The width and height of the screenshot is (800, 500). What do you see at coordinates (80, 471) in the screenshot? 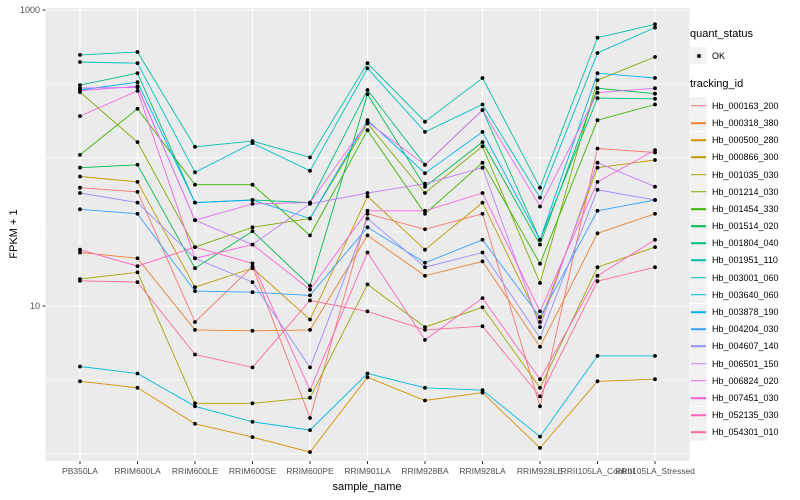
I see `x-tick-label: PB350LA` at bounding box center [80, 471].